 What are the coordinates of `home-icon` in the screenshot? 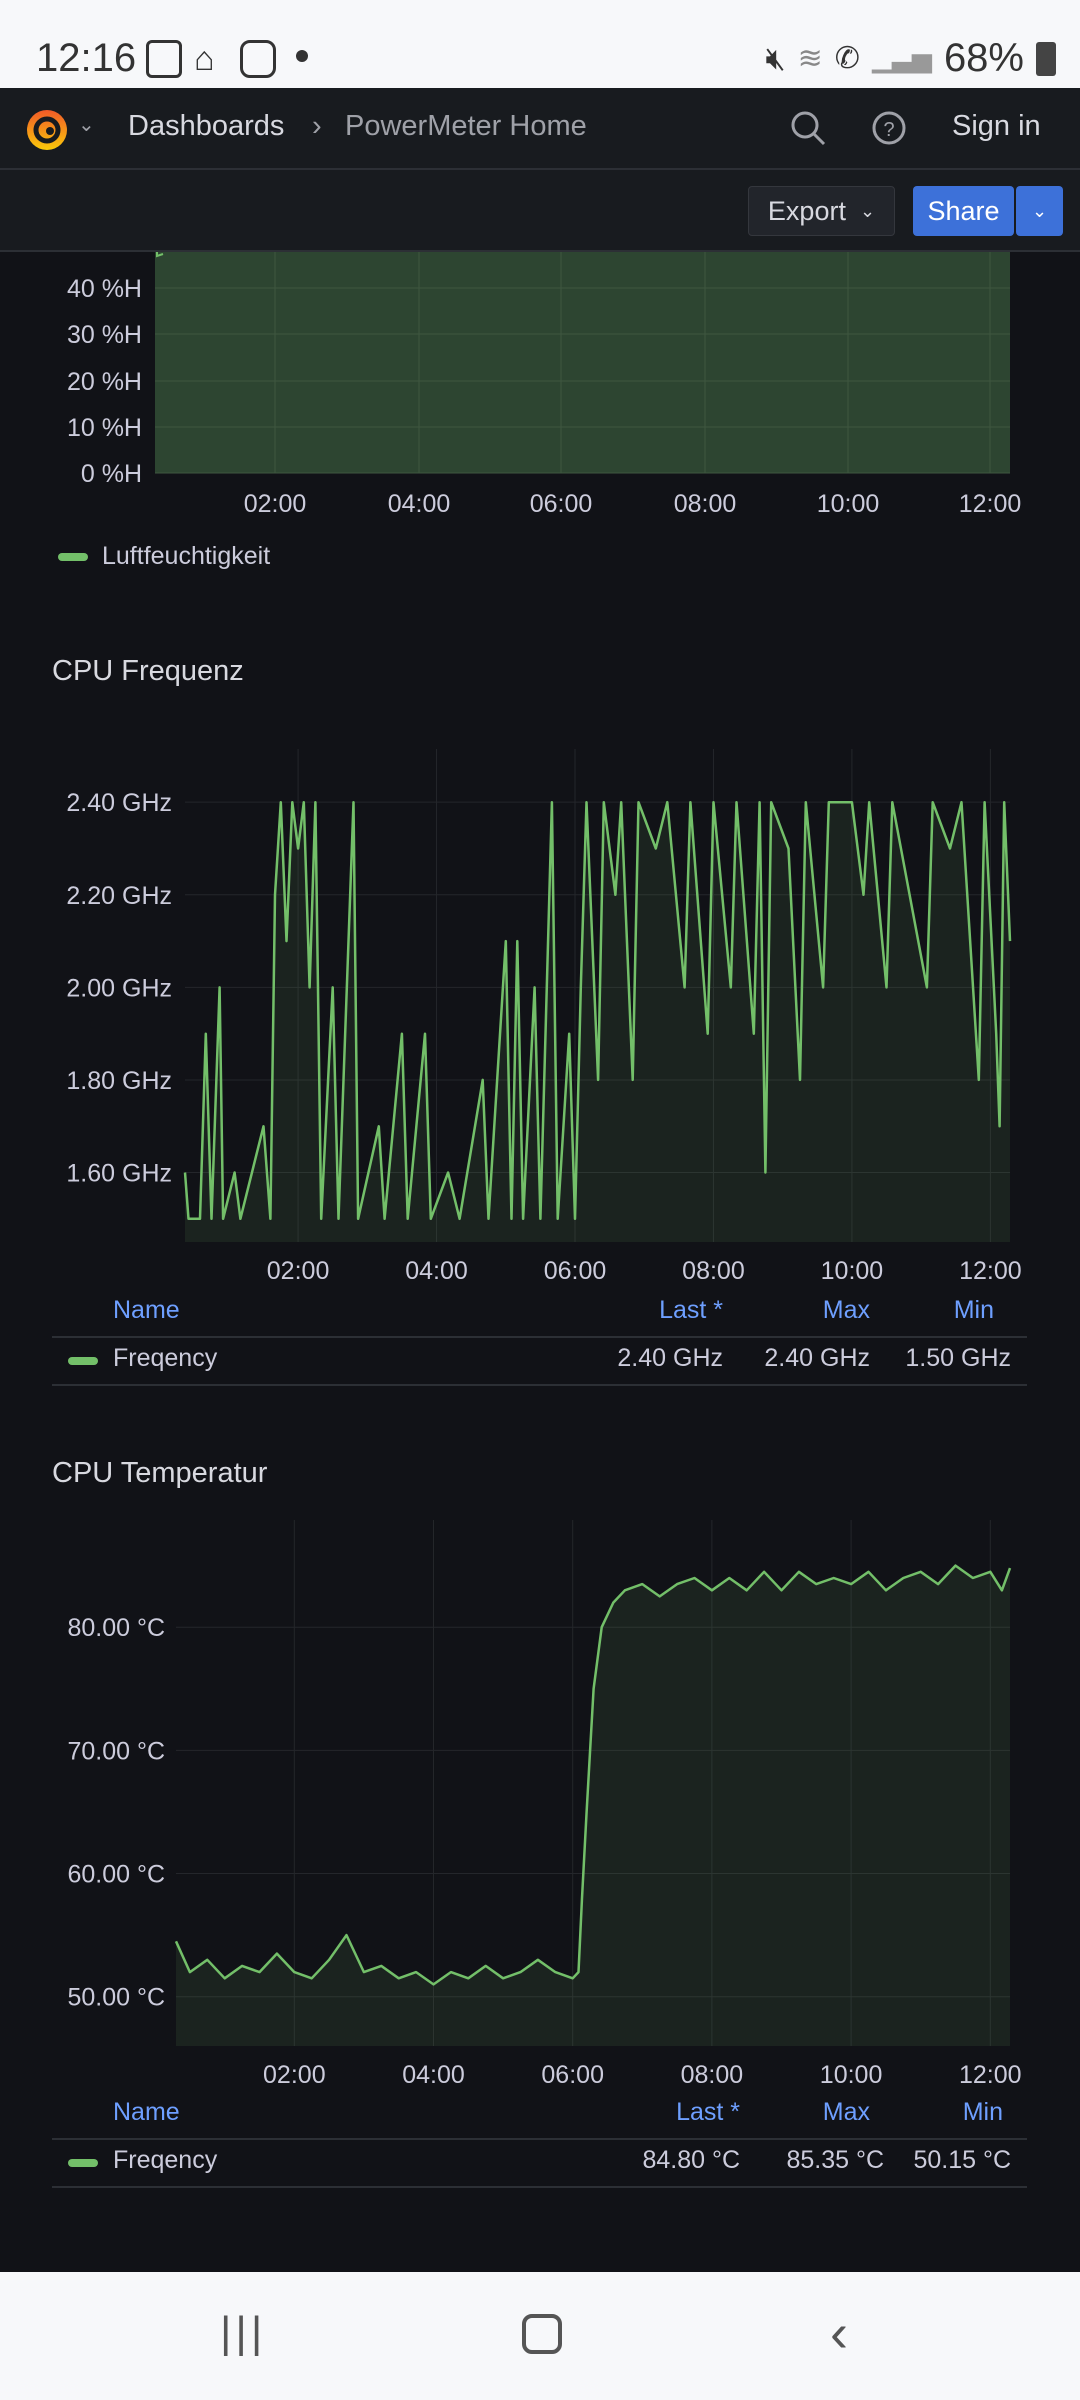 It's located at (542, 2334).